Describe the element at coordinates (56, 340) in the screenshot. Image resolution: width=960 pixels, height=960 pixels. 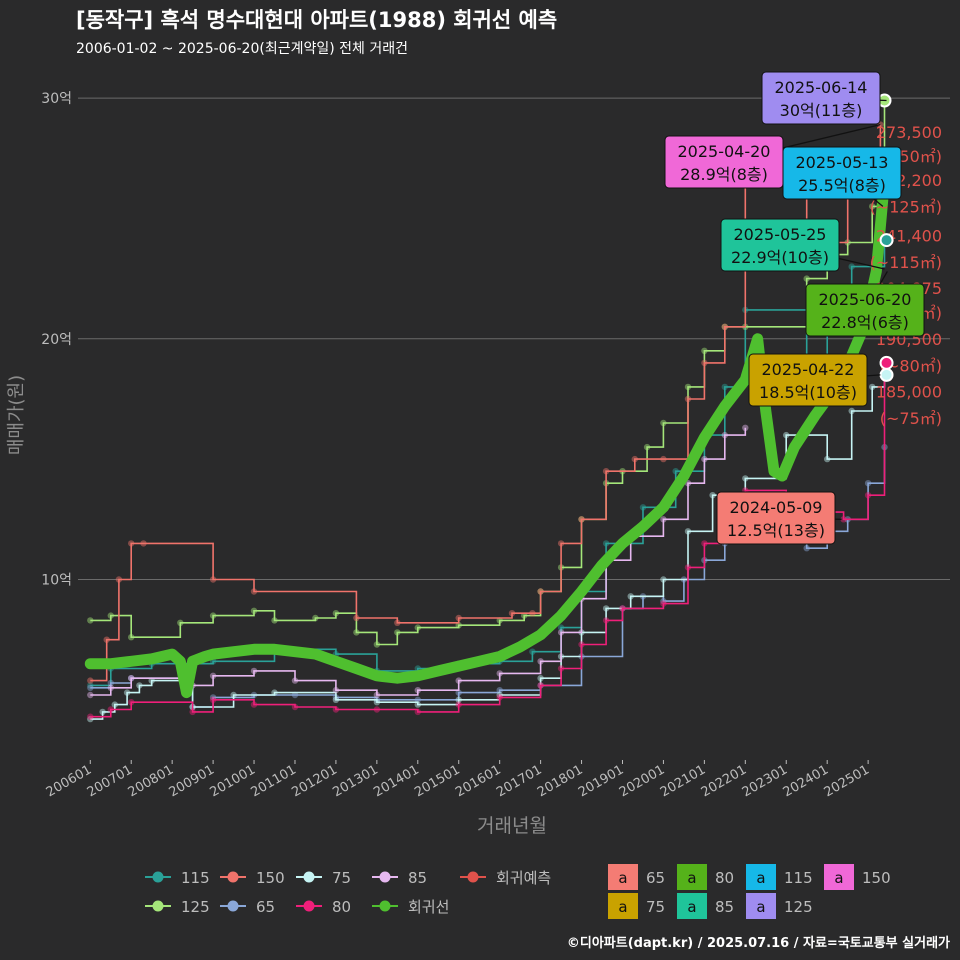
I see `y-tick-label: 20억` at that location.